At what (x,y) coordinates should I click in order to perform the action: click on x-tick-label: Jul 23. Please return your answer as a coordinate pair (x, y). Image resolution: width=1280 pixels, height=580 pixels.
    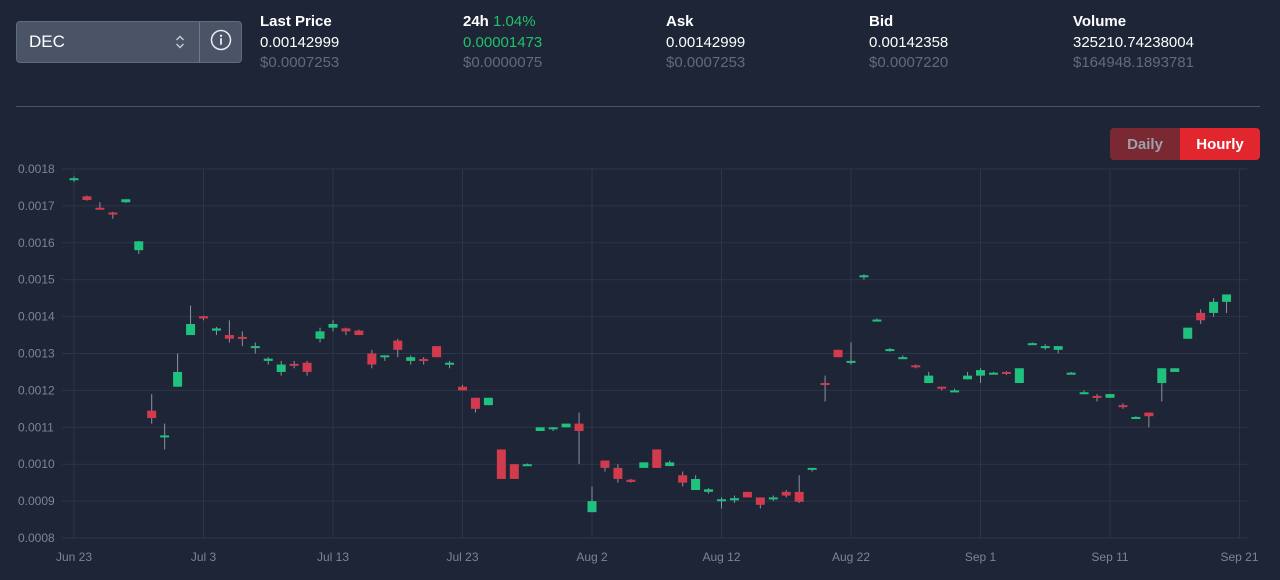
    Looking at the image, I should click on (462, 557).